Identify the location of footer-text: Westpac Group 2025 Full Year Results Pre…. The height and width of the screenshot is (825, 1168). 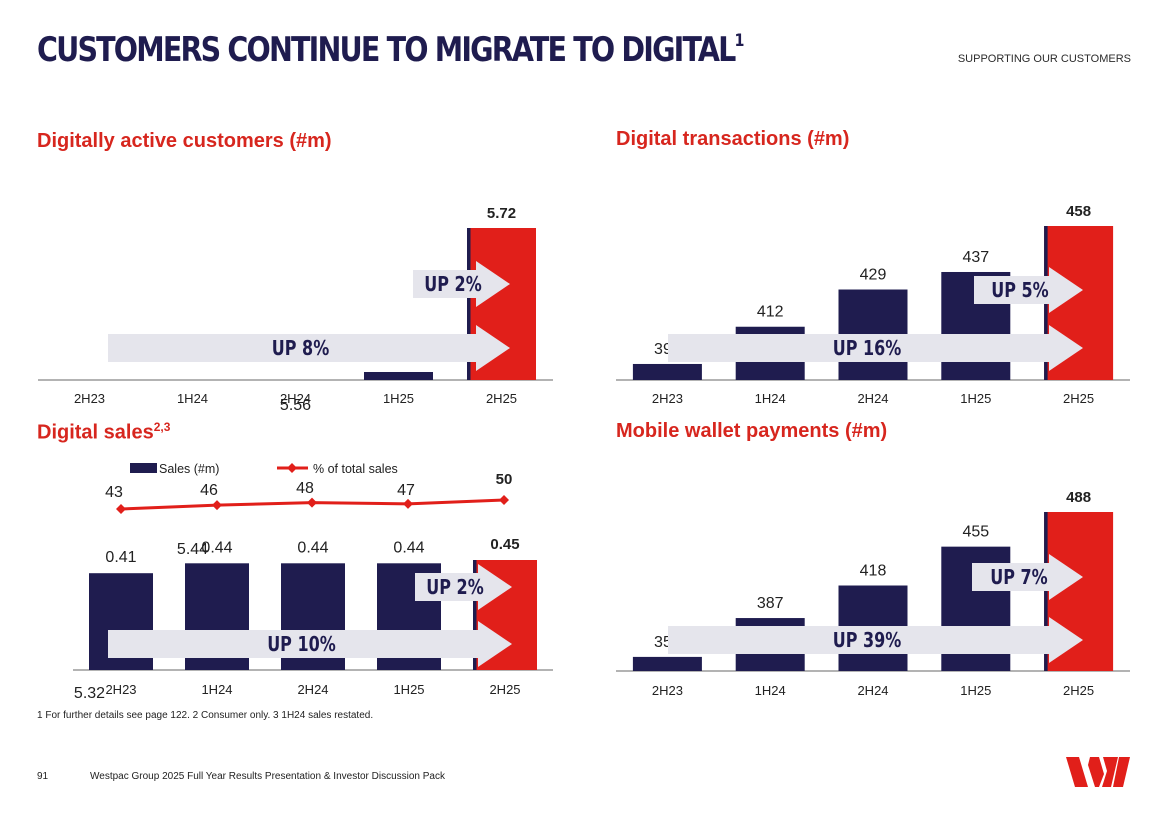
(267, 776).